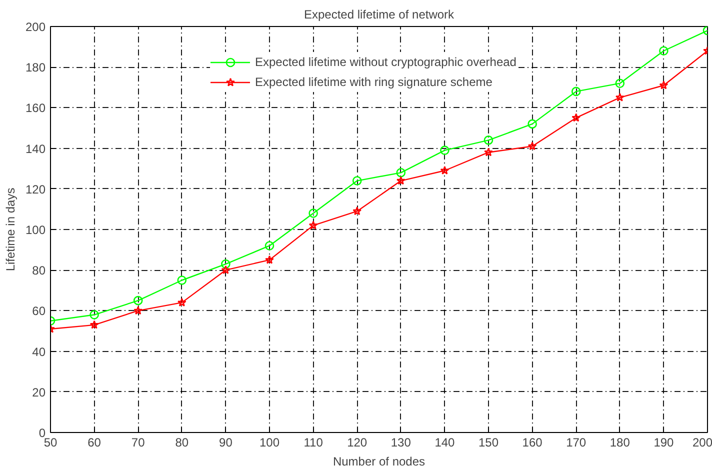 The height and width of the screenshot is (471, 712). What do you see at coordinates (35, 149) in the screenshot?
I see `y-tick-label: 140` at bounding box center [35, 149].